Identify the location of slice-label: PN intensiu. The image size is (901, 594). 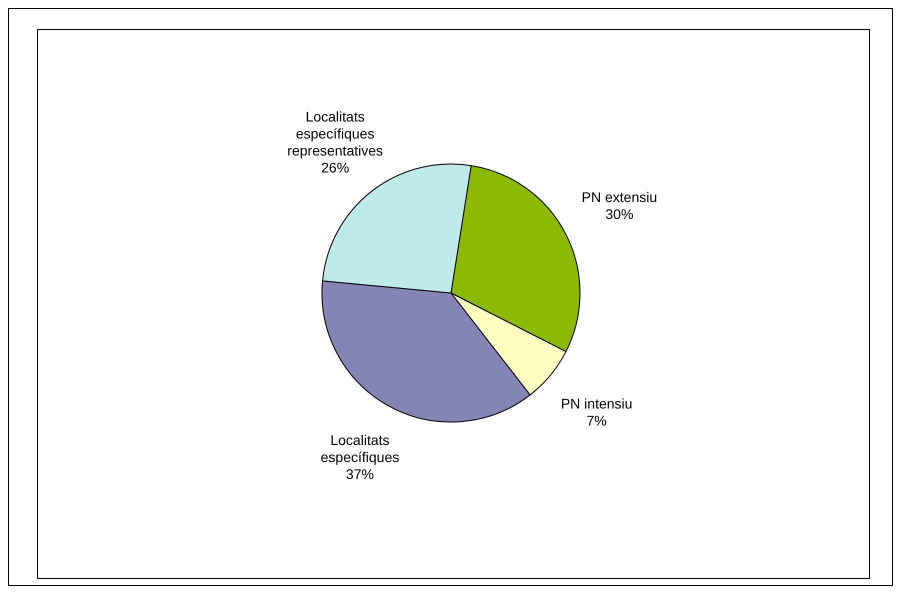
(596, 403).